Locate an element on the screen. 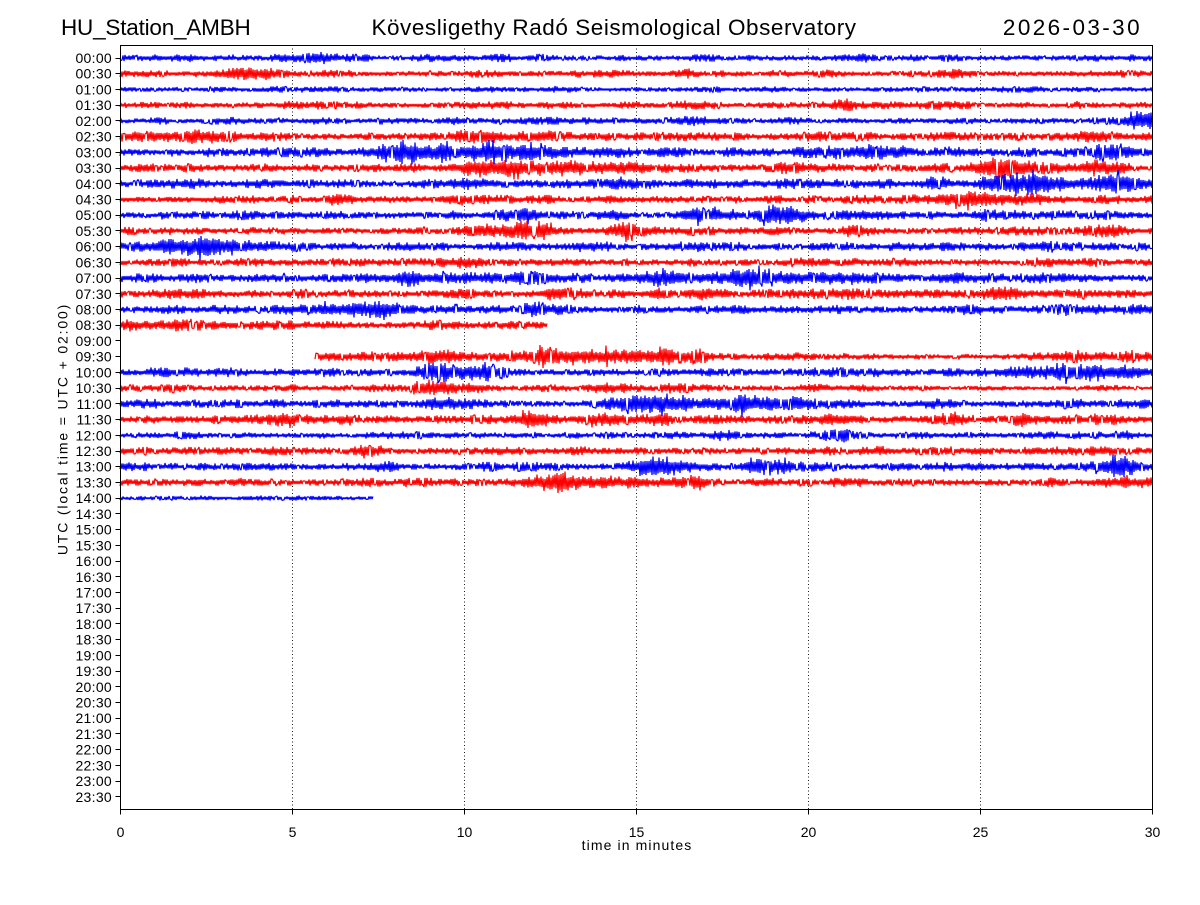 The image size is (1200, 905). svg-text: 05:30 is located at coordinates (93, 231).